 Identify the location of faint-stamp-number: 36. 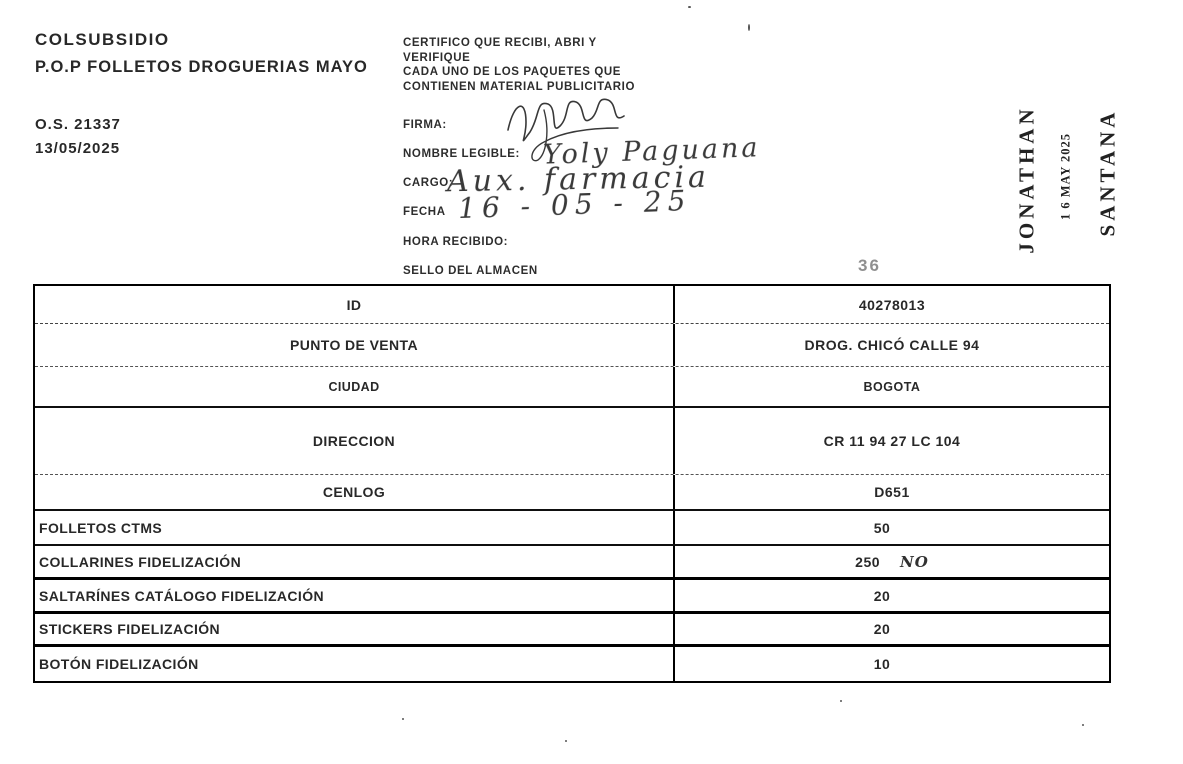
(869, 265).